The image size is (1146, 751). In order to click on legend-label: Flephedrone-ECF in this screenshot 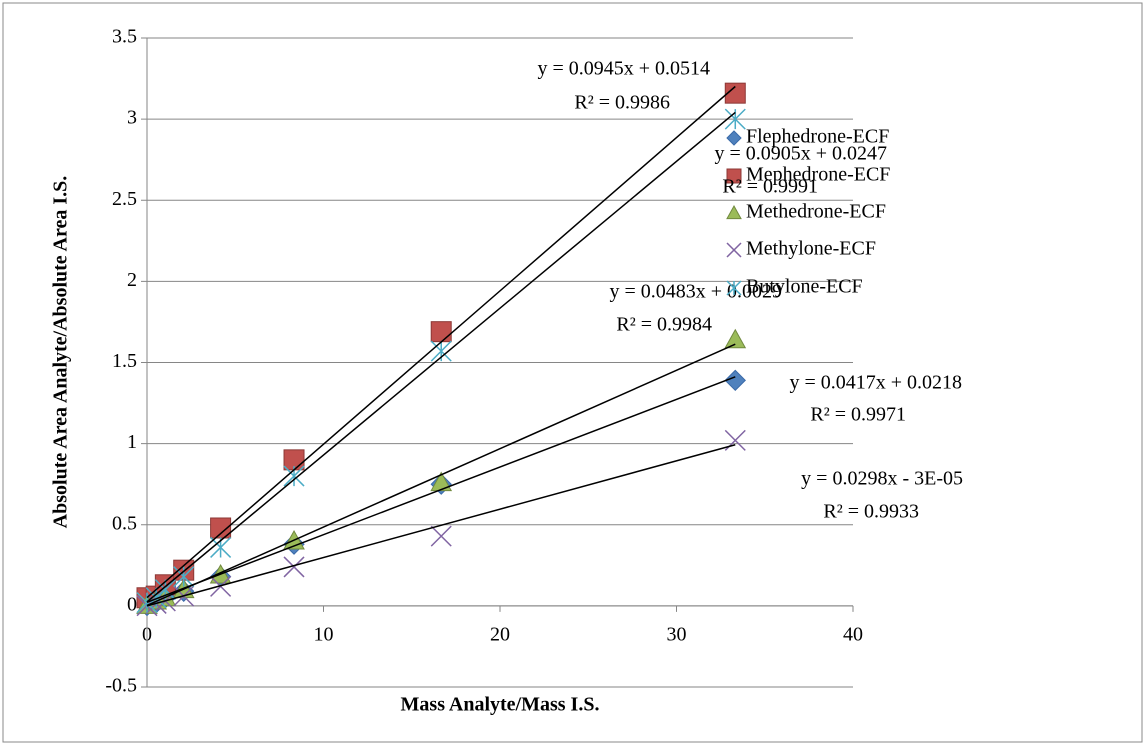, I will do `click(817, 137)`.